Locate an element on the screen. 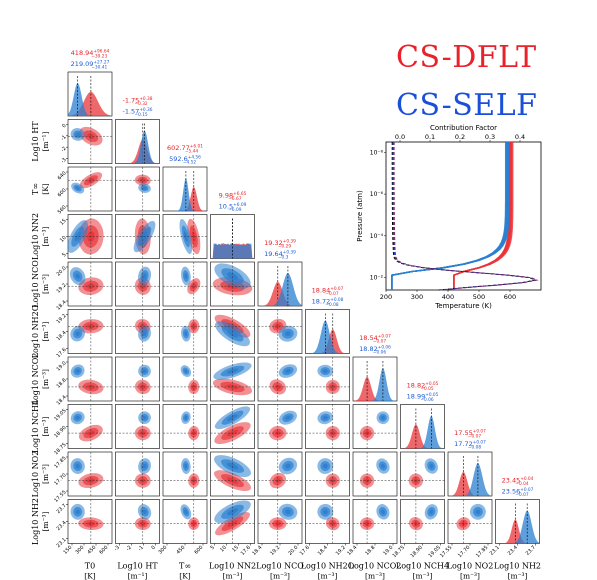  x-tick-label: 600 is located at coordinates (198, 550).